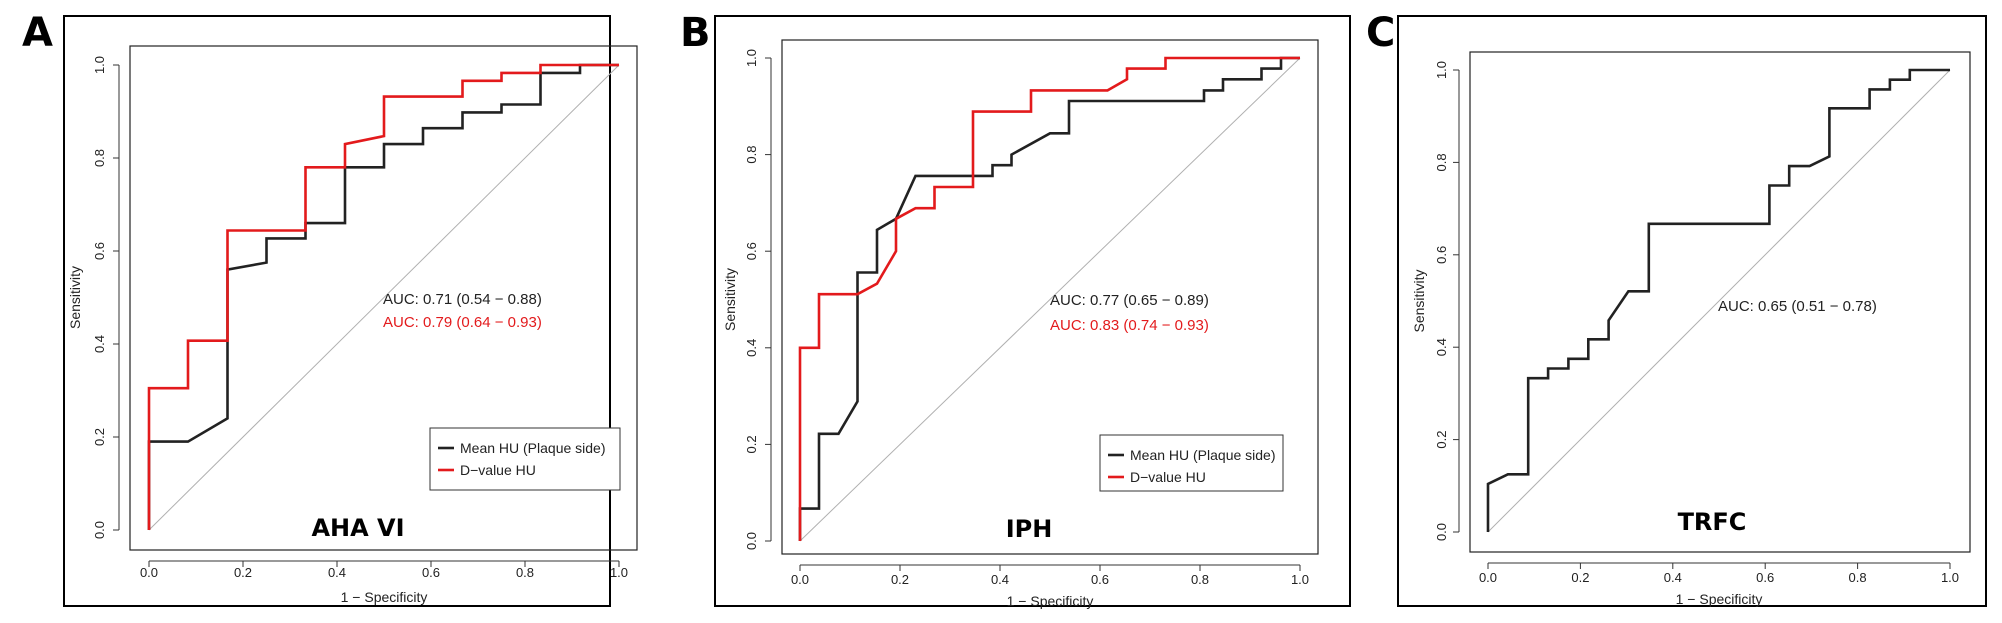  Describe the element at coordinates (37, 33) in the screenshot. I see `panel-letter: A` at that location.